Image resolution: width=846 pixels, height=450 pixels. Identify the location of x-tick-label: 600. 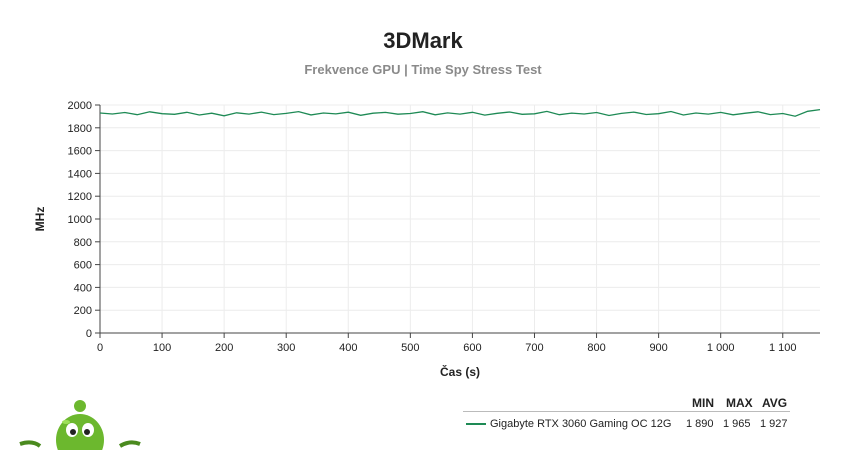
(472, 348).